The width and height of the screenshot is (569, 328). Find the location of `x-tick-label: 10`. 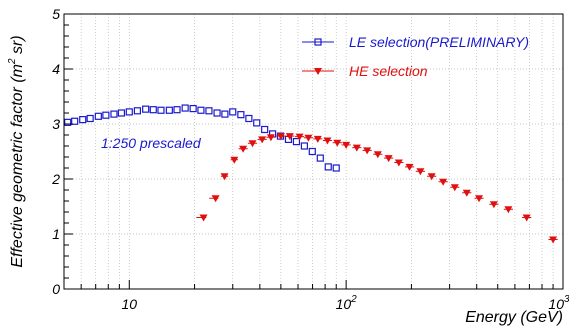

x-tick-label: 10 is located at coordinates (129, 304).